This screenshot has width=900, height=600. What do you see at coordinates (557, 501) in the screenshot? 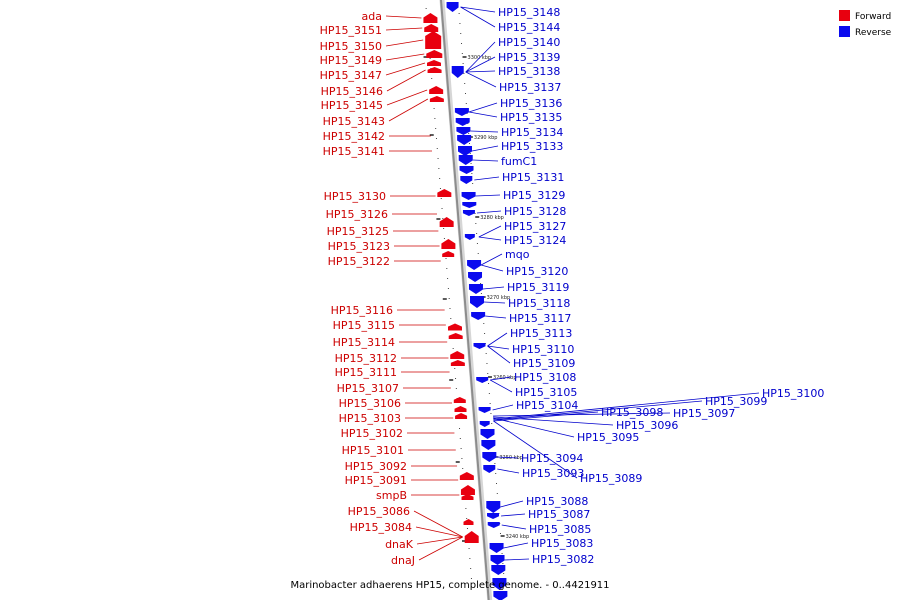
I see `reverse-gene-label-hp15-3088: HP15_3088` at bounding box center [557, 501].